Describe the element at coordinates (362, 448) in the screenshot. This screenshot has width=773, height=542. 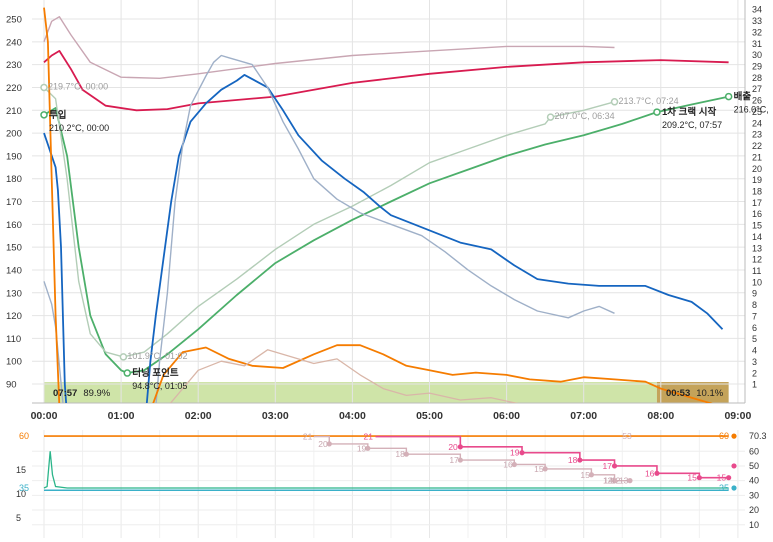
I see `gray-step-label: 19` at that location.